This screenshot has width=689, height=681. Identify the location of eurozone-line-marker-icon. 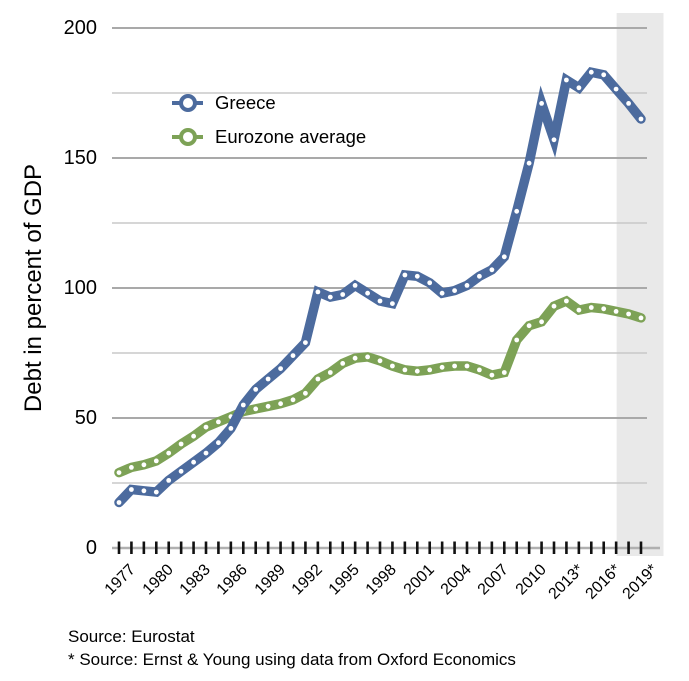
(187, 137).